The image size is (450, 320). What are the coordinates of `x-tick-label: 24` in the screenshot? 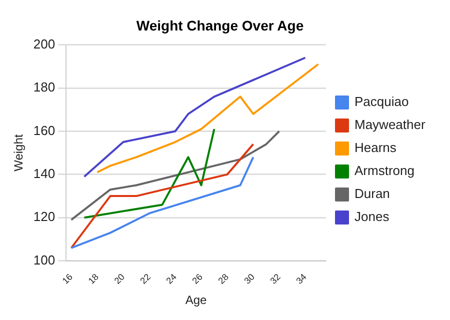 It's located at (171, 279).